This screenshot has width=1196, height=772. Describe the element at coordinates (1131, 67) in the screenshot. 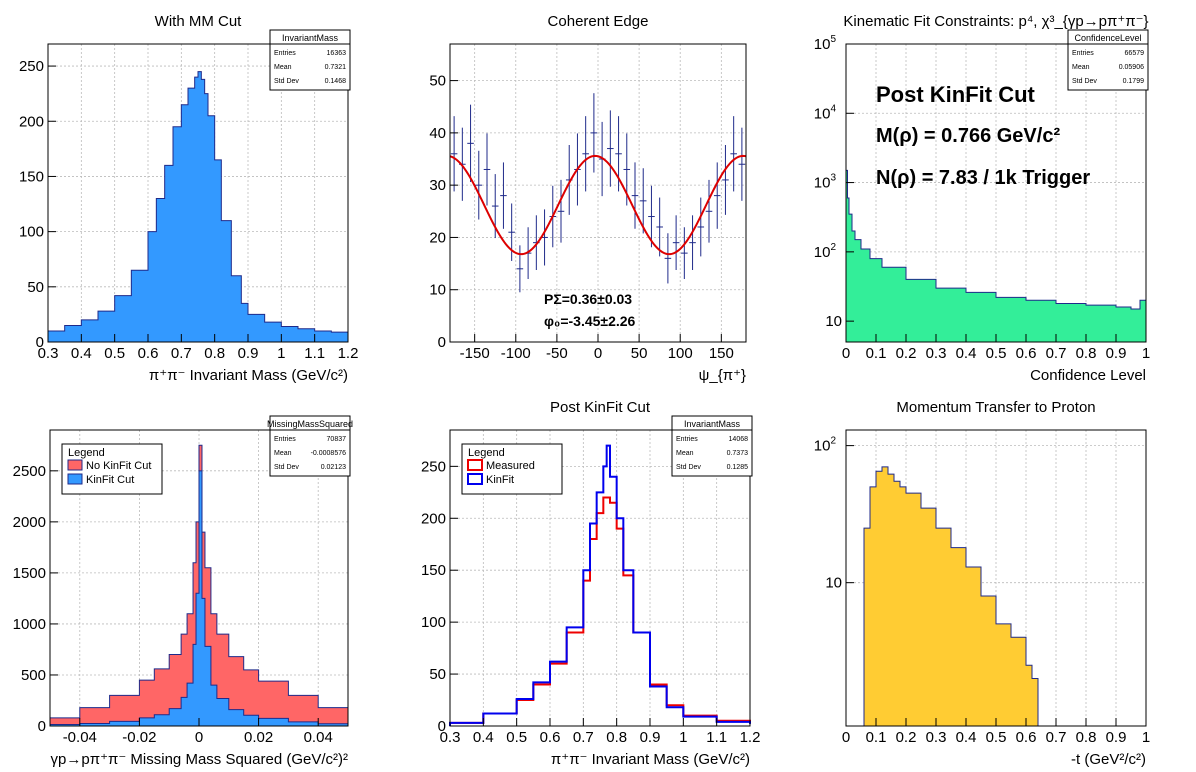

I see `stats-value: 0.05906` at that location.